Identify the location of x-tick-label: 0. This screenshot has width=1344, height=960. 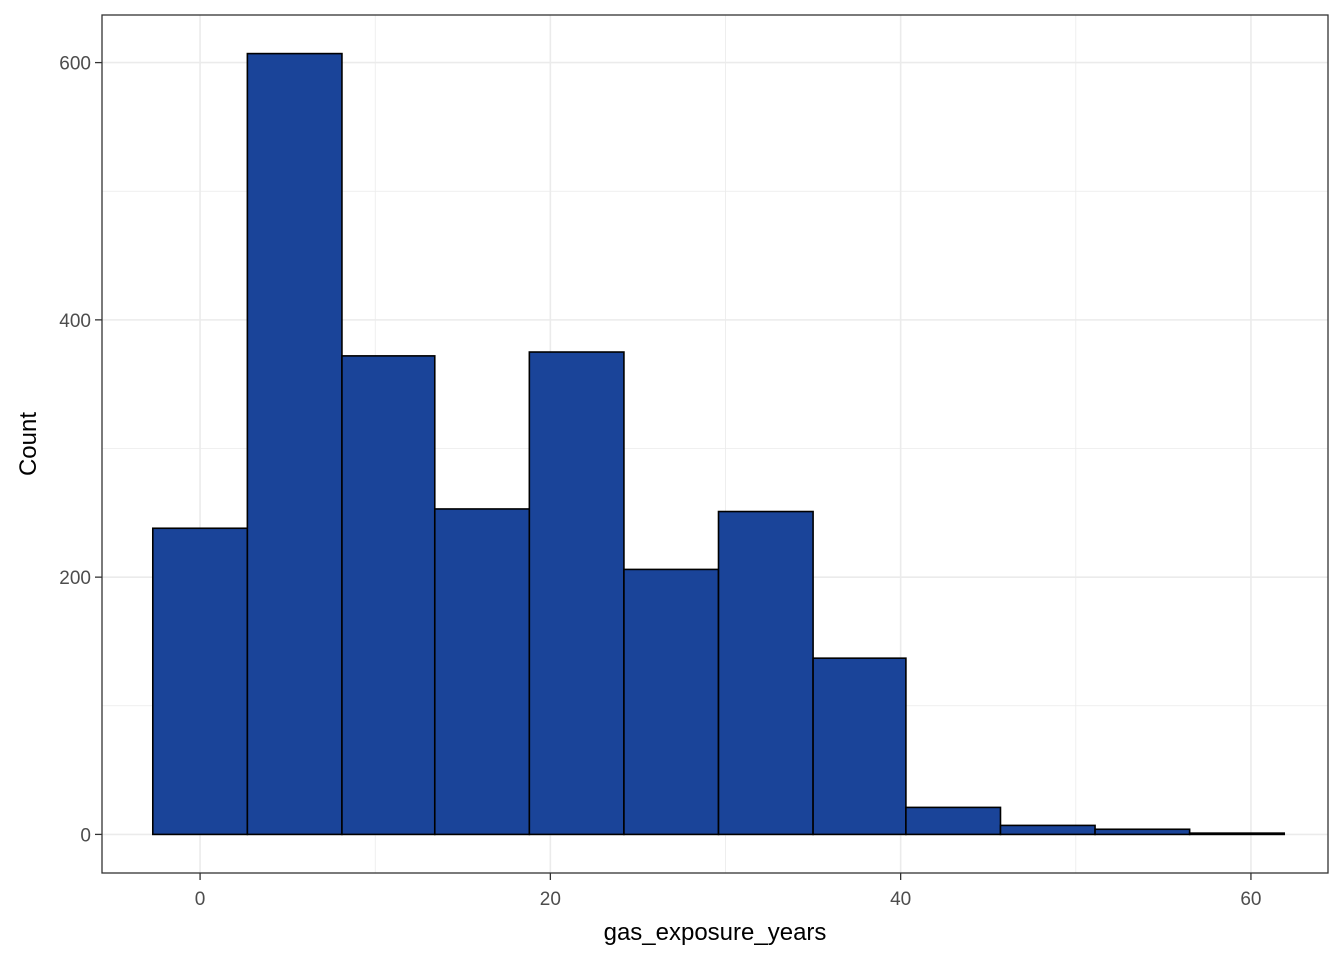
(200, 899).